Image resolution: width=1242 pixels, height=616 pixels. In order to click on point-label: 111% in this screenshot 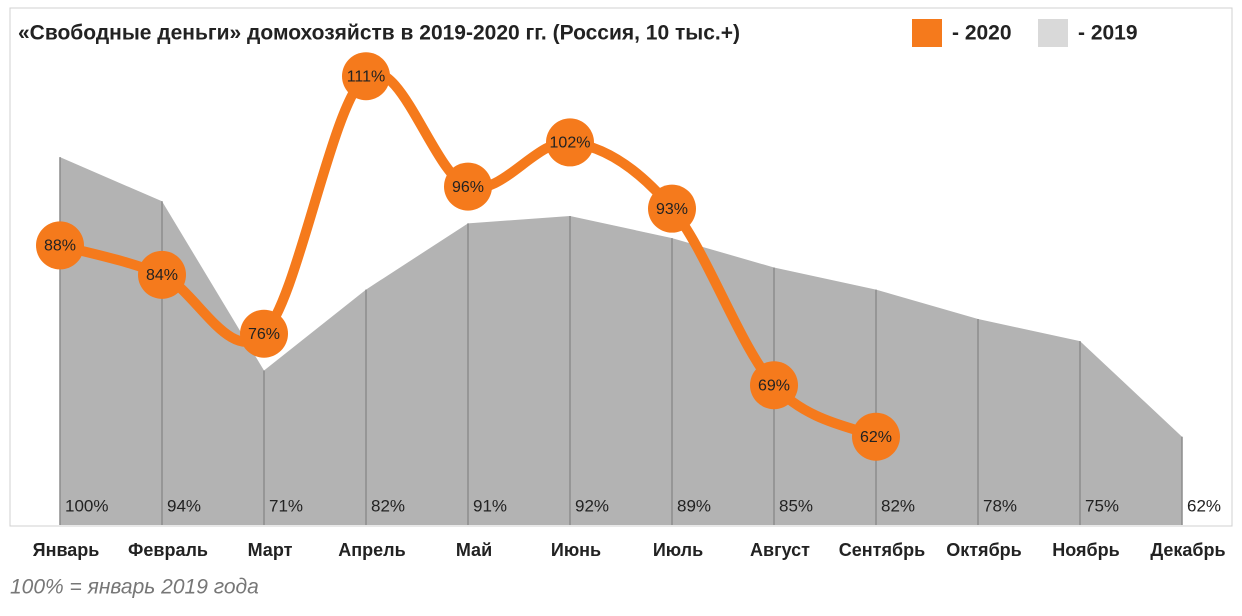, I will do `click(366, 76)`.